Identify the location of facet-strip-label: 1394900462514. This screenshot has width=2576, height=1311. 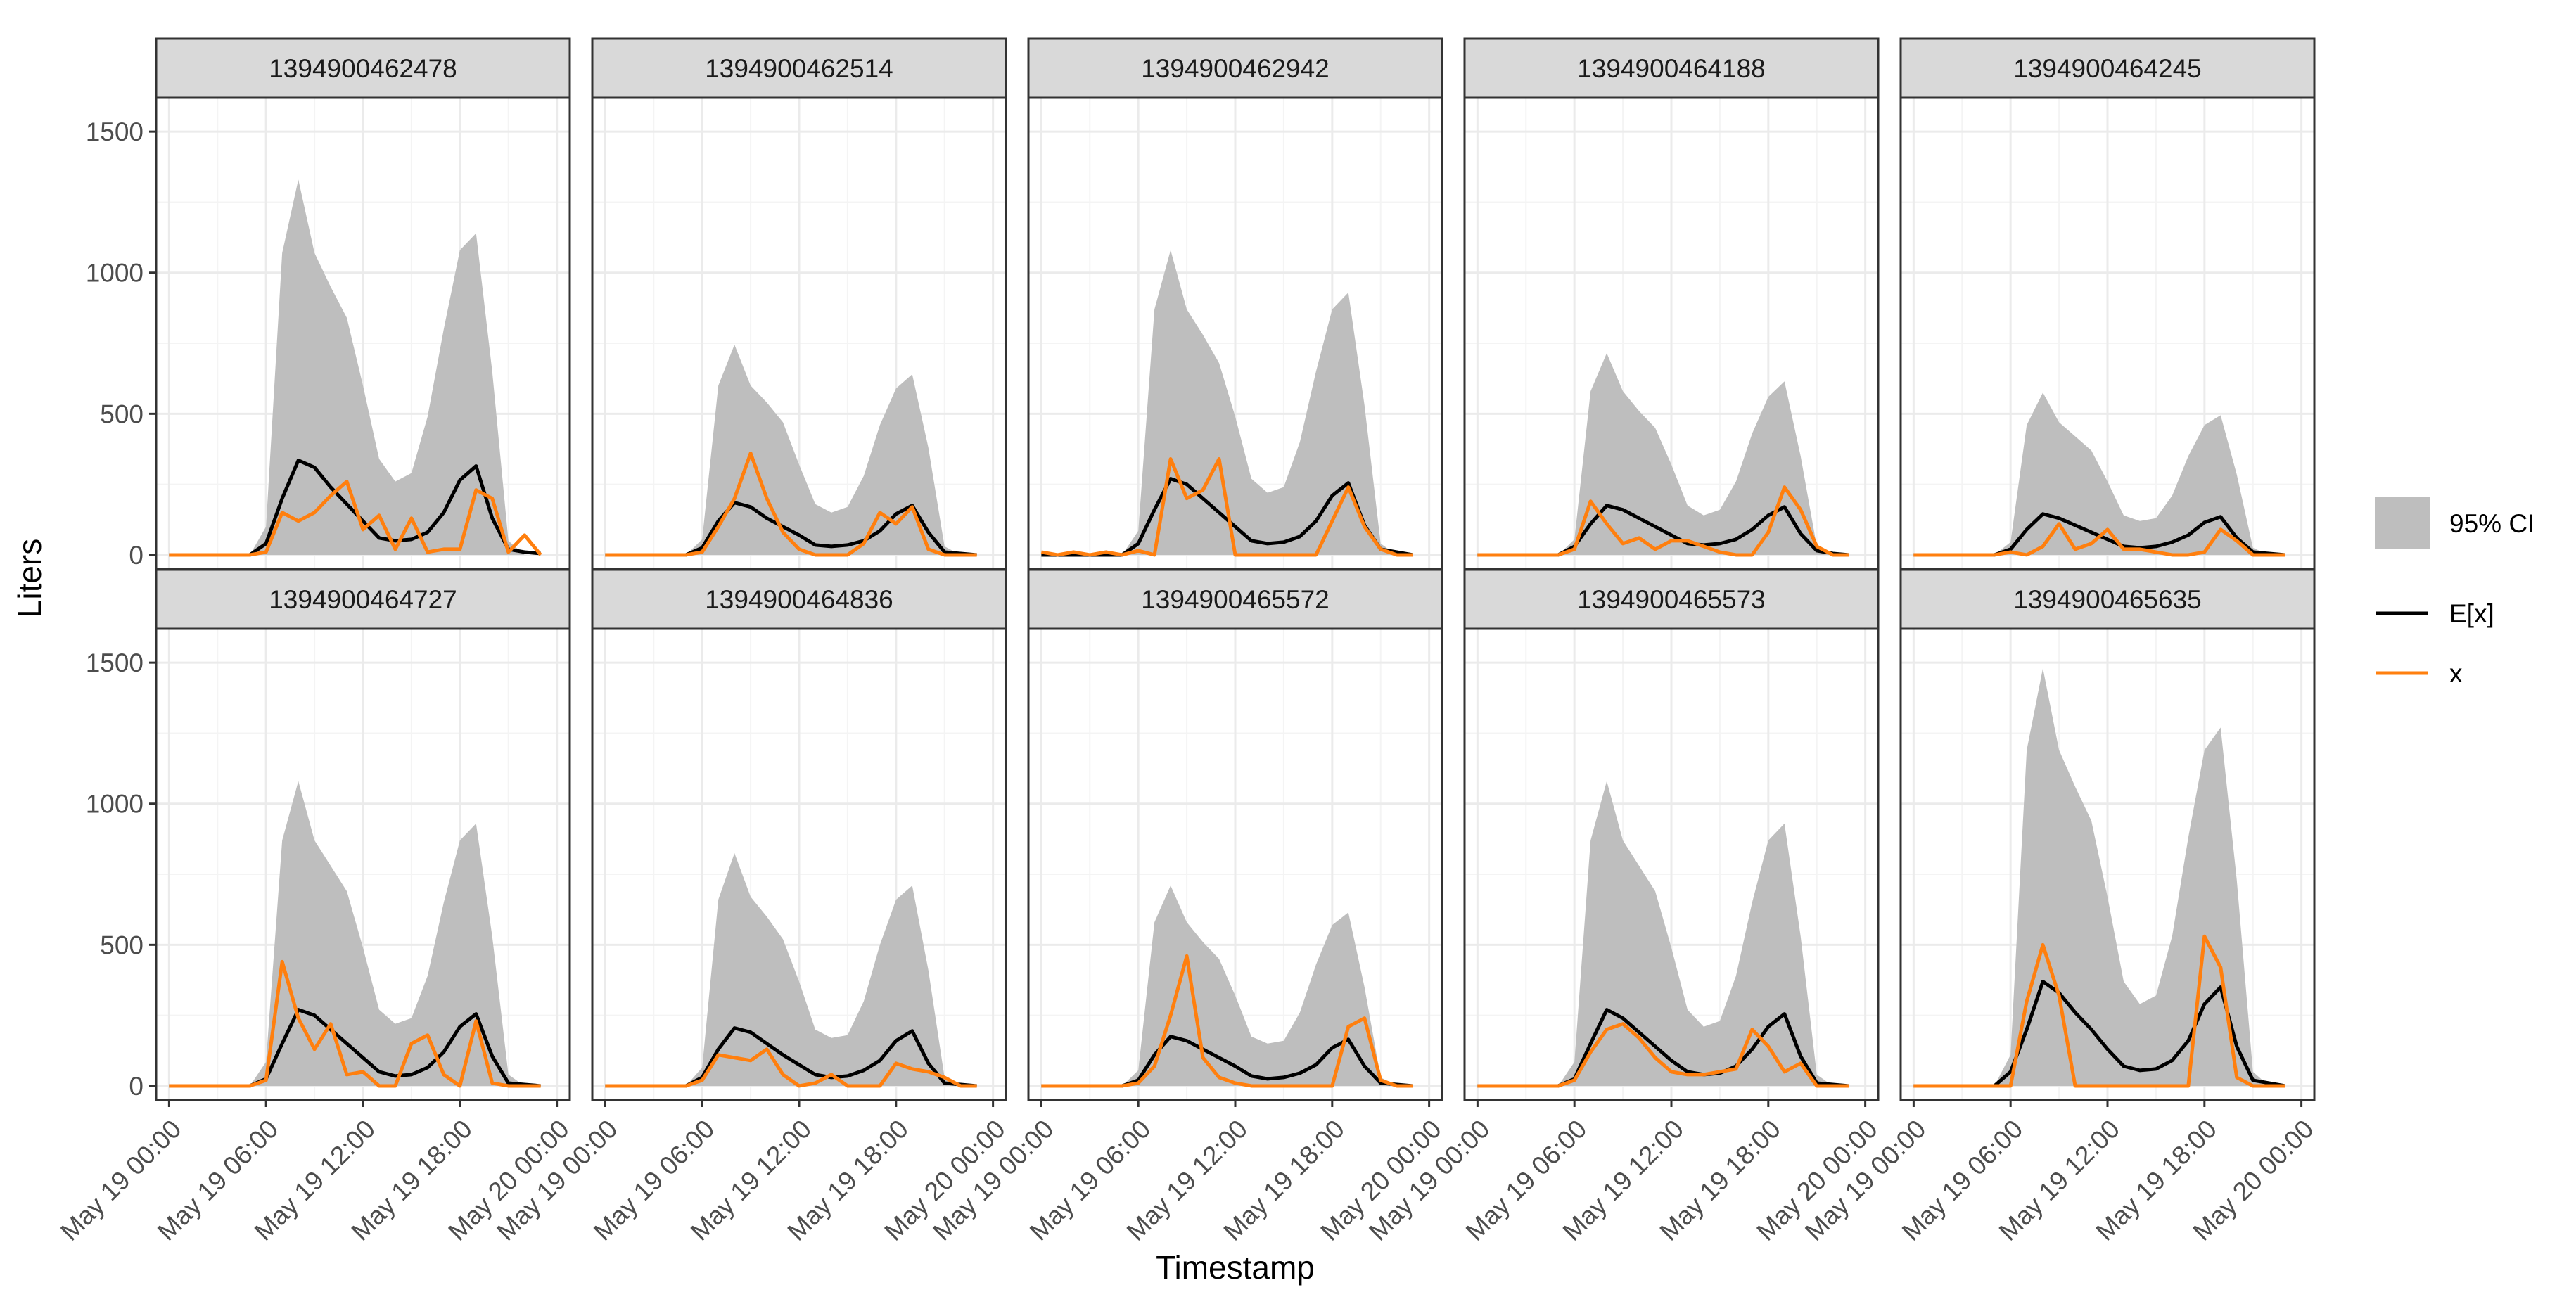
(799, 68).